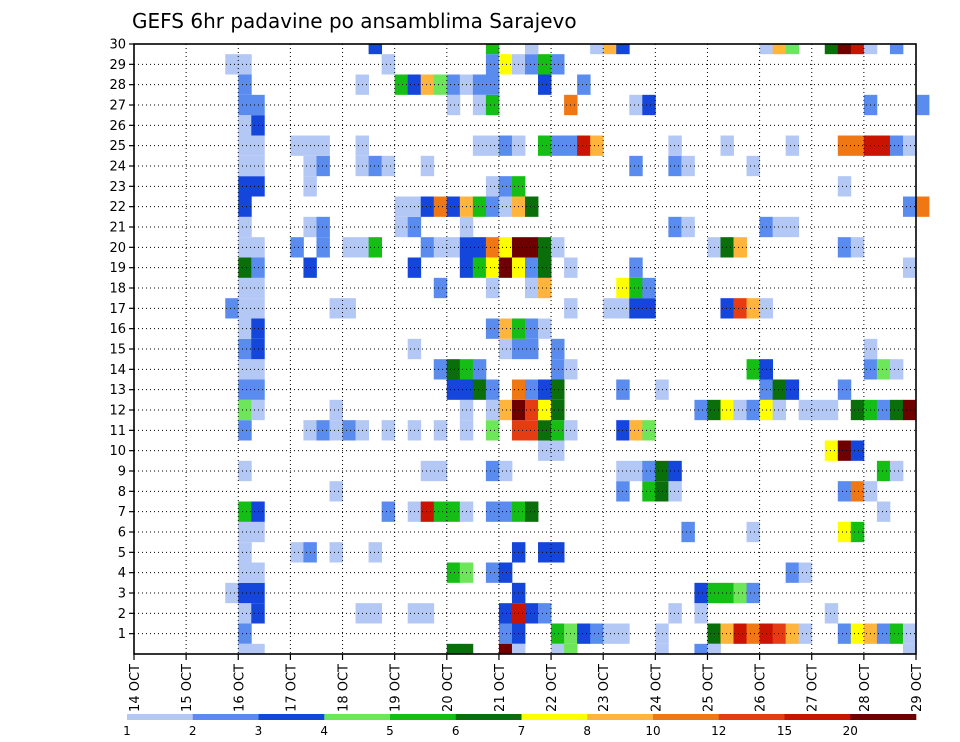 The height and width of the screenshot is (742, 960). Describe the element at coordinates (117, 228) in the screenshot. I see `y-tick-label: 21` at that location.